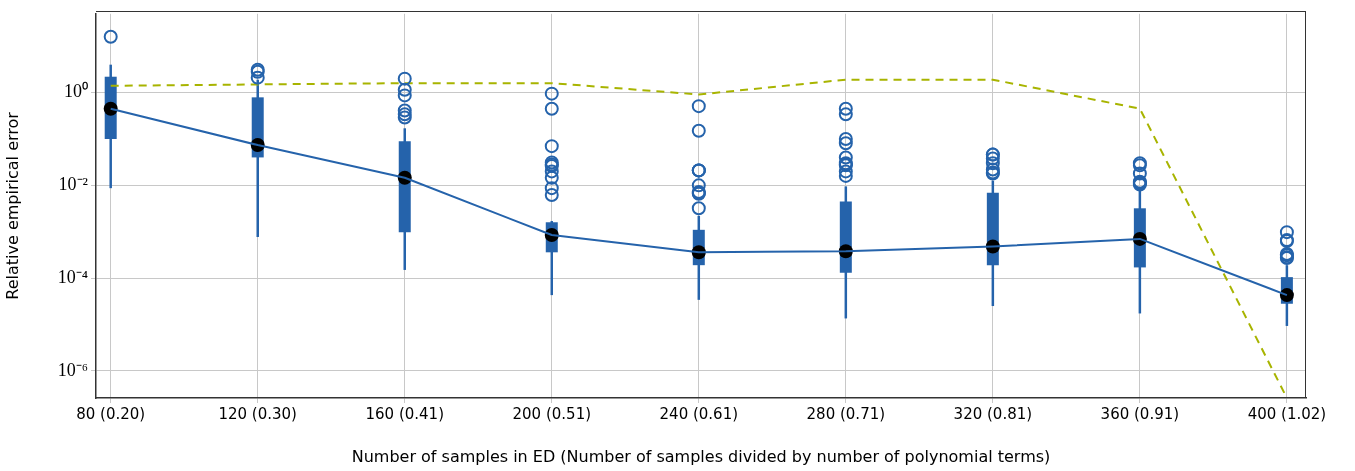 This screenshot has height=471, width=1355. What do you see at coordinates (846, 413) in the screenshot?
I see `x-tick-label: 280 (0.71)` at bounding box center [846, 413].